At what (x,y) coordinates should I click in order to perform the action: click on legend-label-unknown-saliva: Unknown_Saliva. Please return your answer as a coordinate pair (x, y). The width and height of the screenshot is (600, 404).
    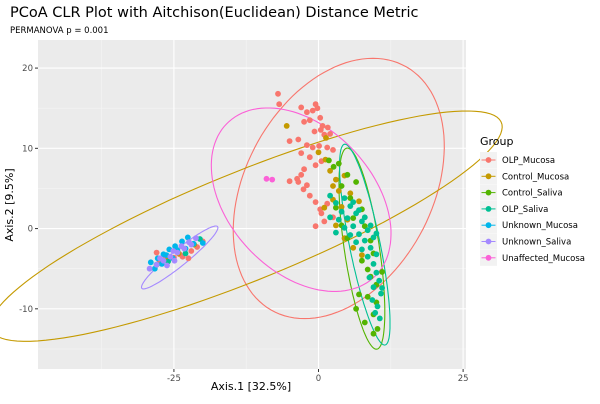
    Looking at the image, I should click on (536, 243).